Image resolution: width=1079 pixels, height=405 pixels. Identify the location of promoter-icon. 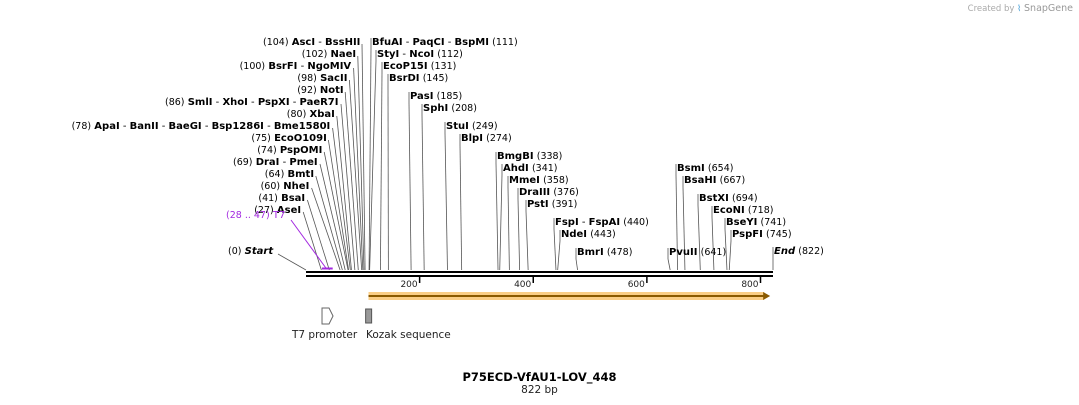
(327, 316).